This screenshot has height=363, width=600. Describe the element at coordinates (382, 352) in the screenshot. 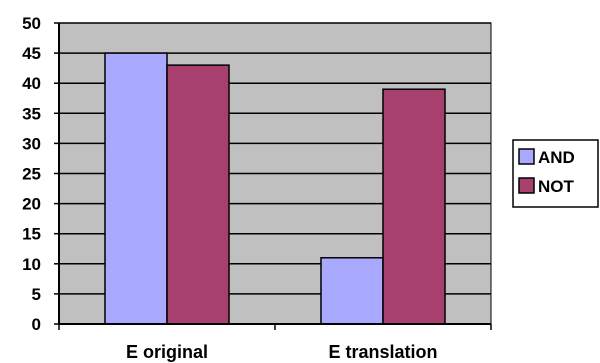

I see `x-category-label: E translation` at that location.